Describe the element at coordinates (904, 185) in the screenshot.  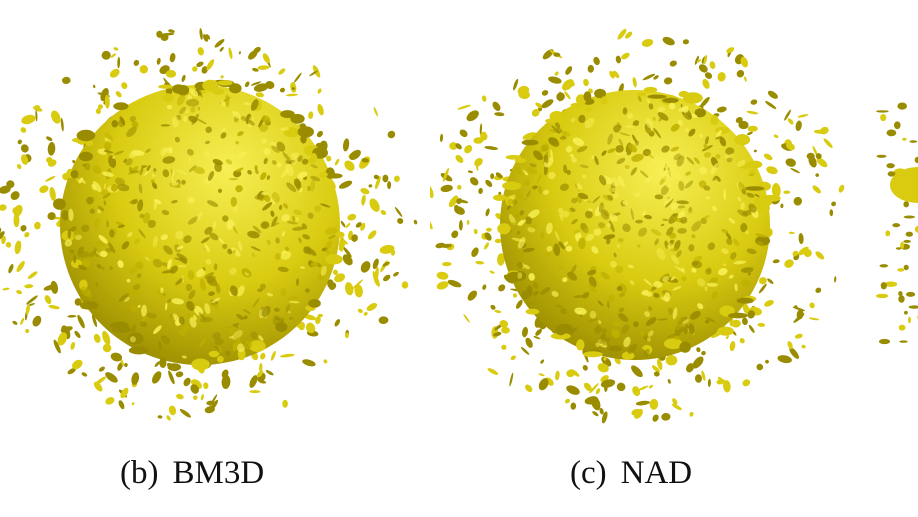
I see `sphere-edge` at that location.